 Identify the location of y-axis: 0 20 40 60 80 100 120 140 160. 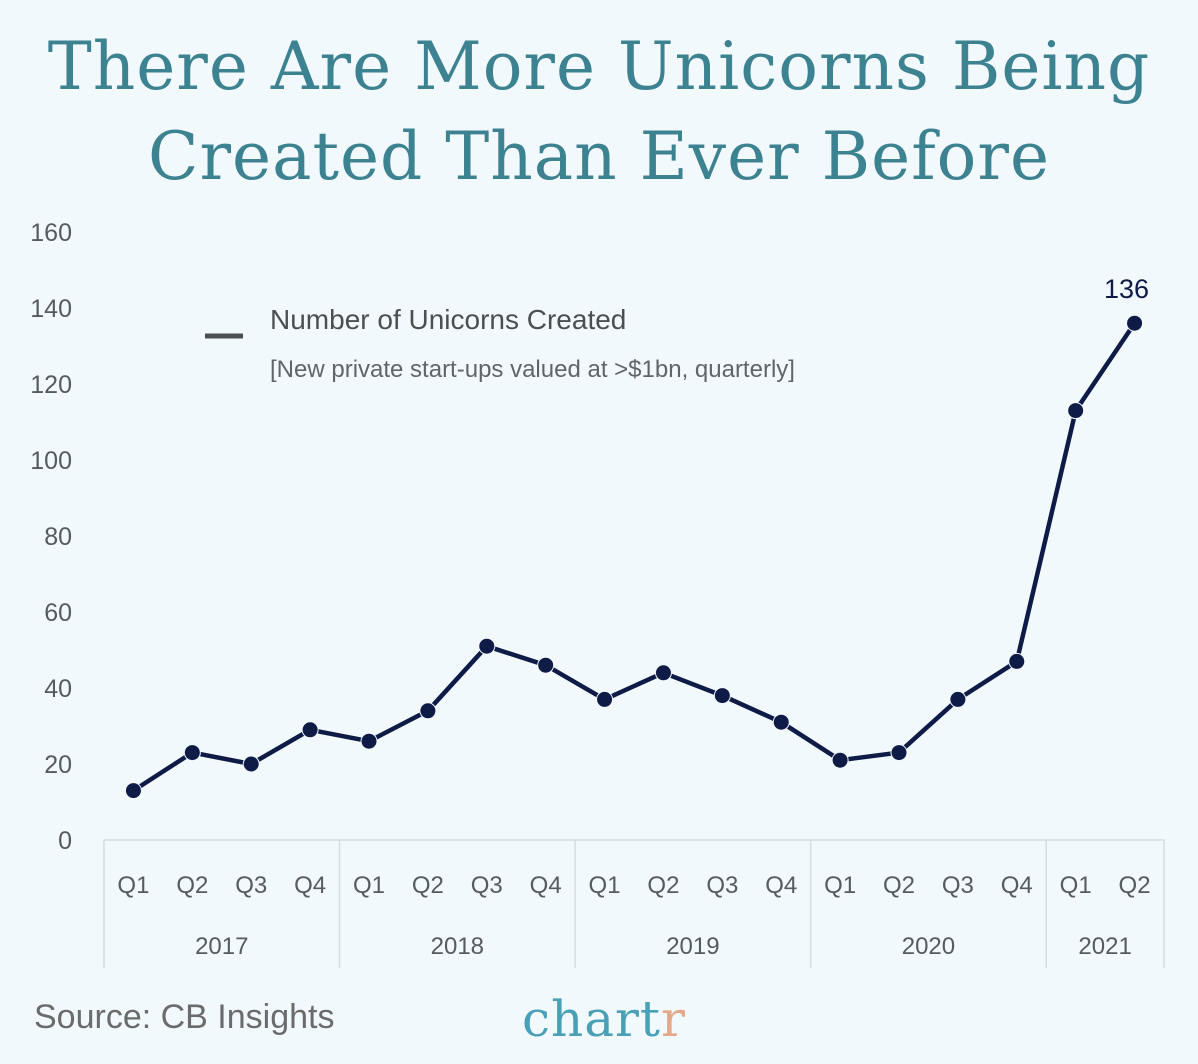
(51, 537).